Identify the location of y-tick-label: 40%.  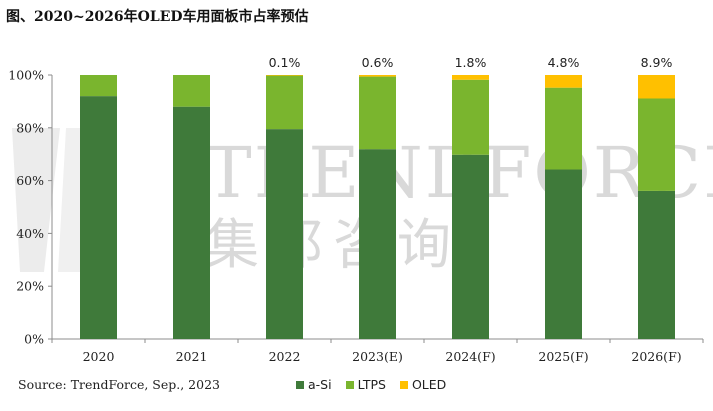
(30, 233).